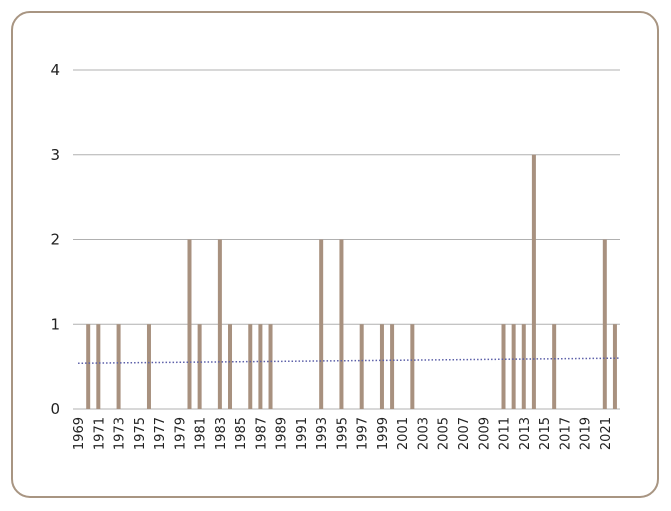 Image resolution: width=671 pixels, height=511 pixels. What do you see at coordinates (322, 433) in the screenshot?
I see `x-tick-label: 1993` at bounding box center [322, 433].